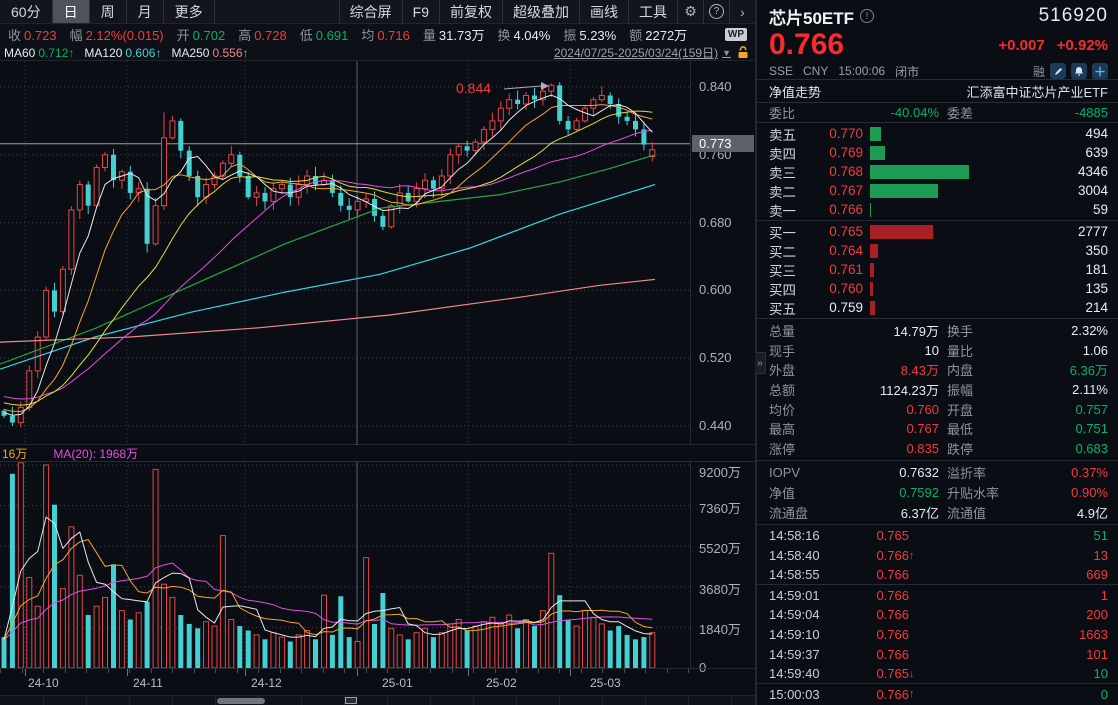  Describe the element at coordinates (1095, 350) in the screenshot. I see `stat-value: 1.06` at that location.